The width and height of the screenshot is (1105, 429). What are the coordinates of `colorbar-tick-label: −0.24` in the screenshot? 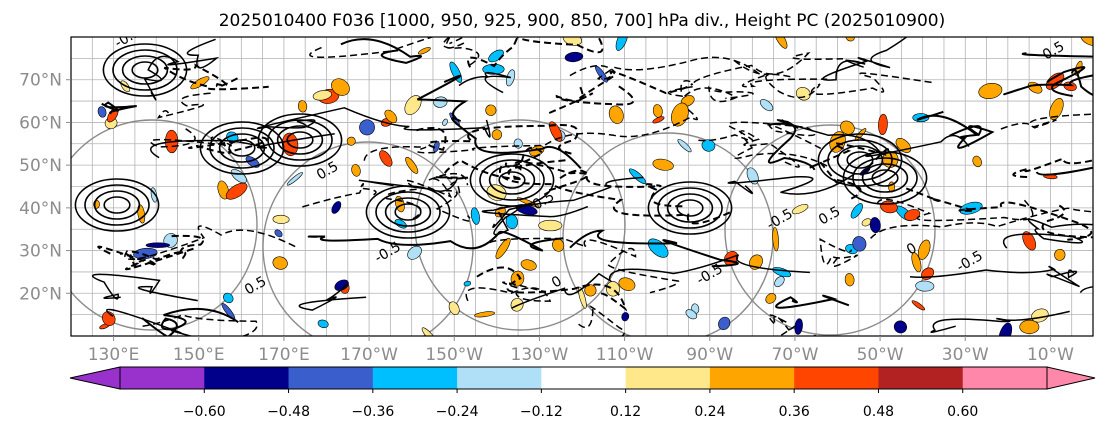 It's located at (457, 412).